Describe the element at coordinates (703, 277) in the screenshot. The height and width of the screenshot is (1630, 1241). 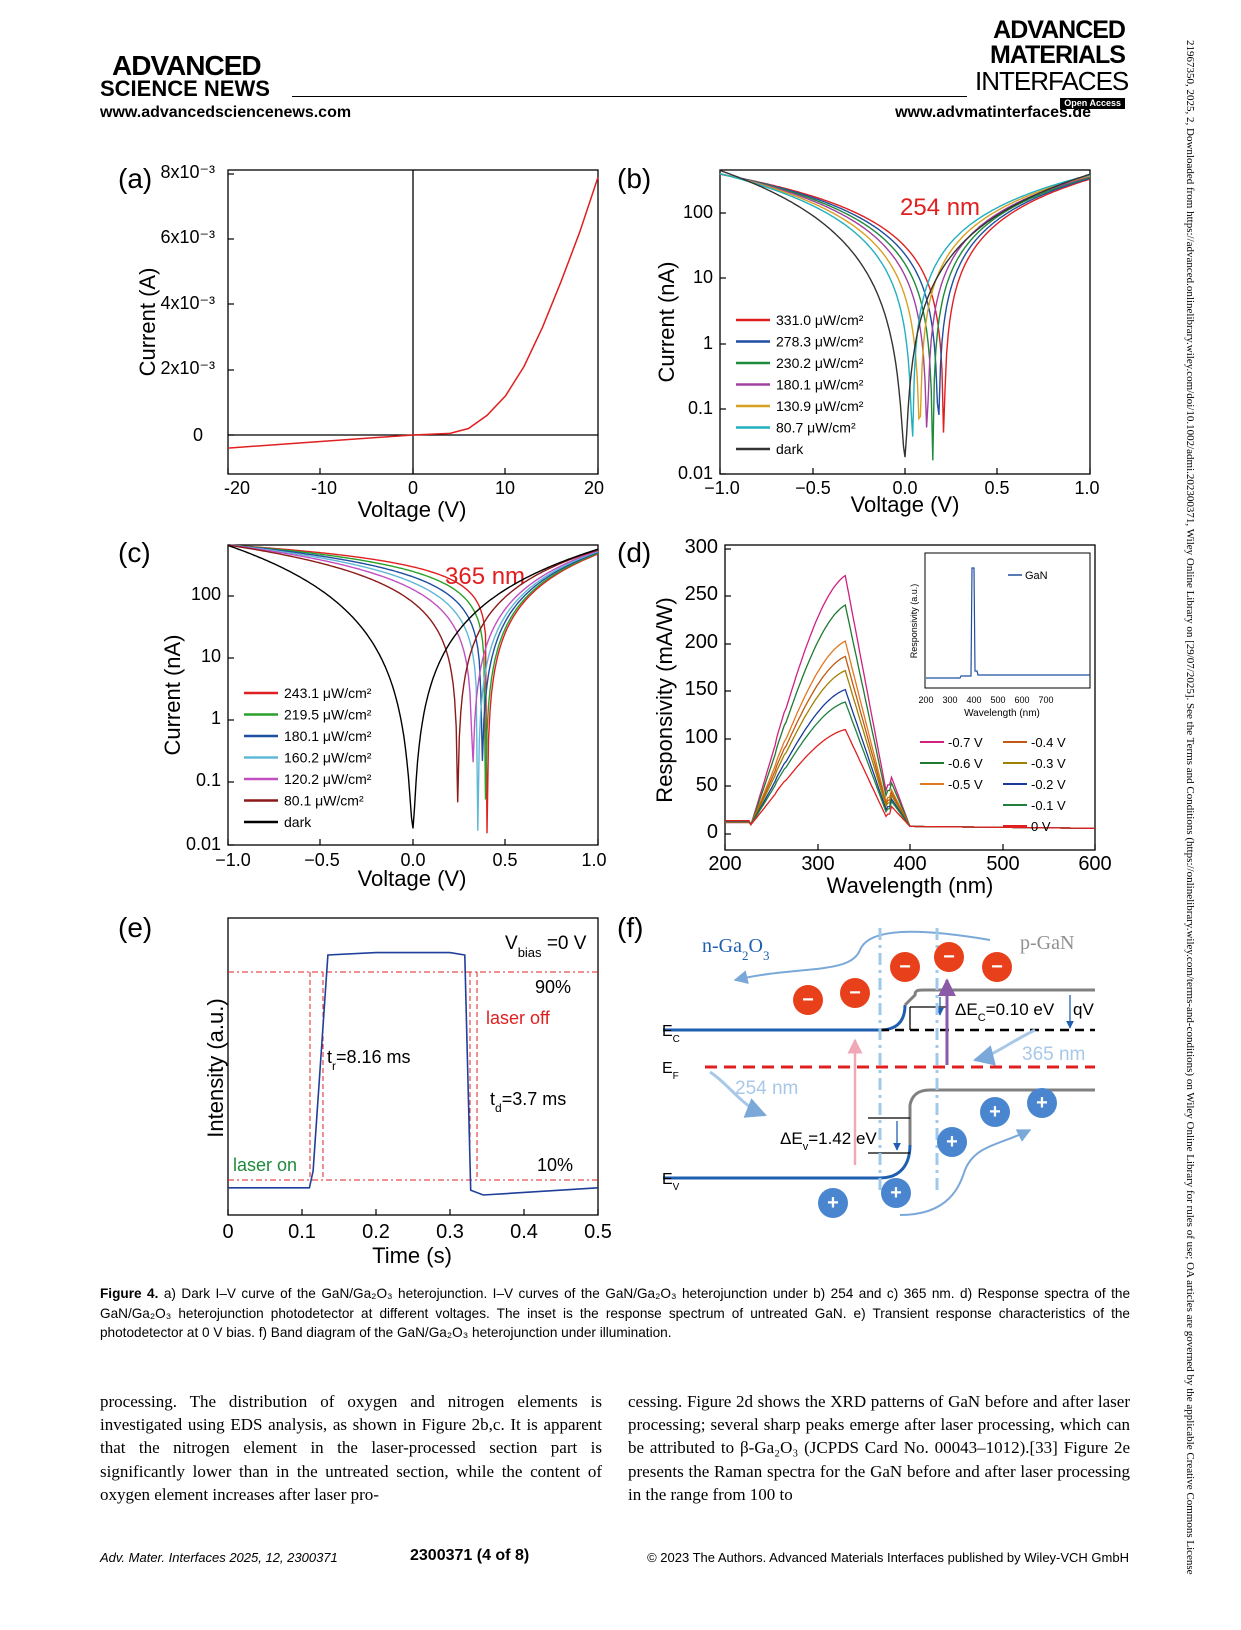
I see `ytick-b-3: 10` at that location.